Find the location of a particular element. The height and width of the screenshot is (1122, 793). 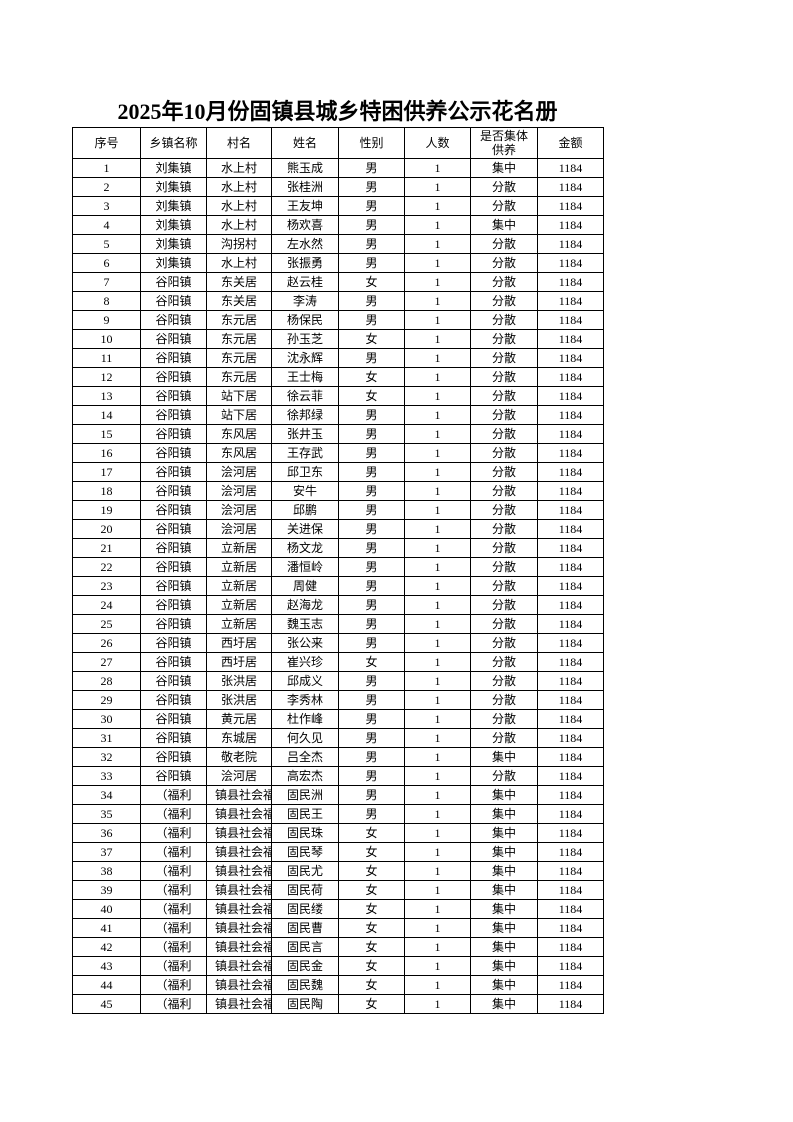

table-cell: 固民金 is located at coordinates (305, 966).